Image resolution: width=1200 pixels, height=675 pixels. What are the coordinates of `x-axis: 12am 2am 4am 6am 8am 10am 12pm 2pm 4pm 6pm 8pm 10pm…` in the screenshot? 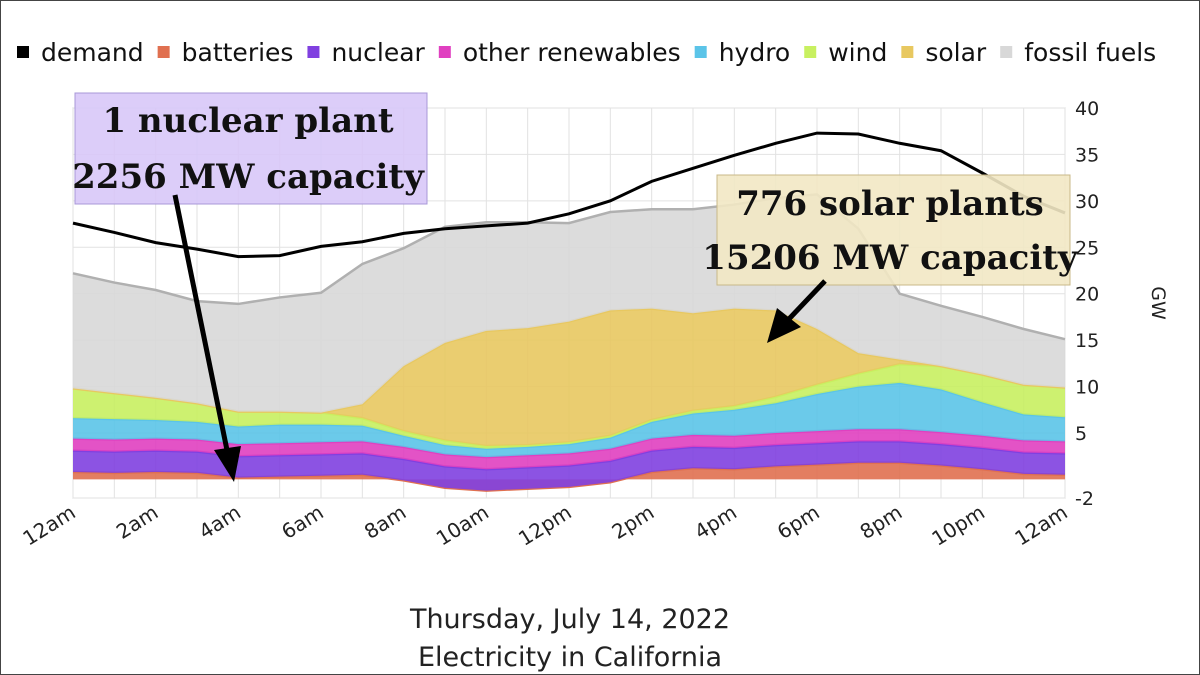 It's located at (544, 525).